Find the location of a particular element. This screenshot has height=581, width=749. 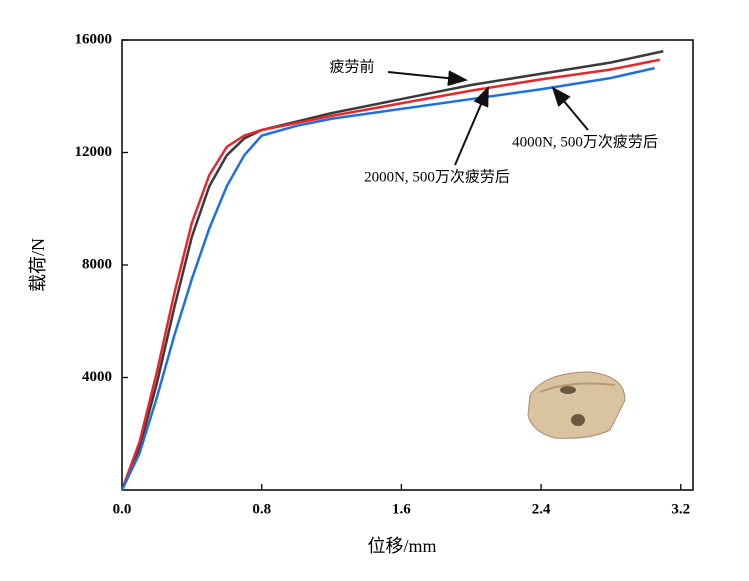

implant-photo is located at coordinates (576, 405).